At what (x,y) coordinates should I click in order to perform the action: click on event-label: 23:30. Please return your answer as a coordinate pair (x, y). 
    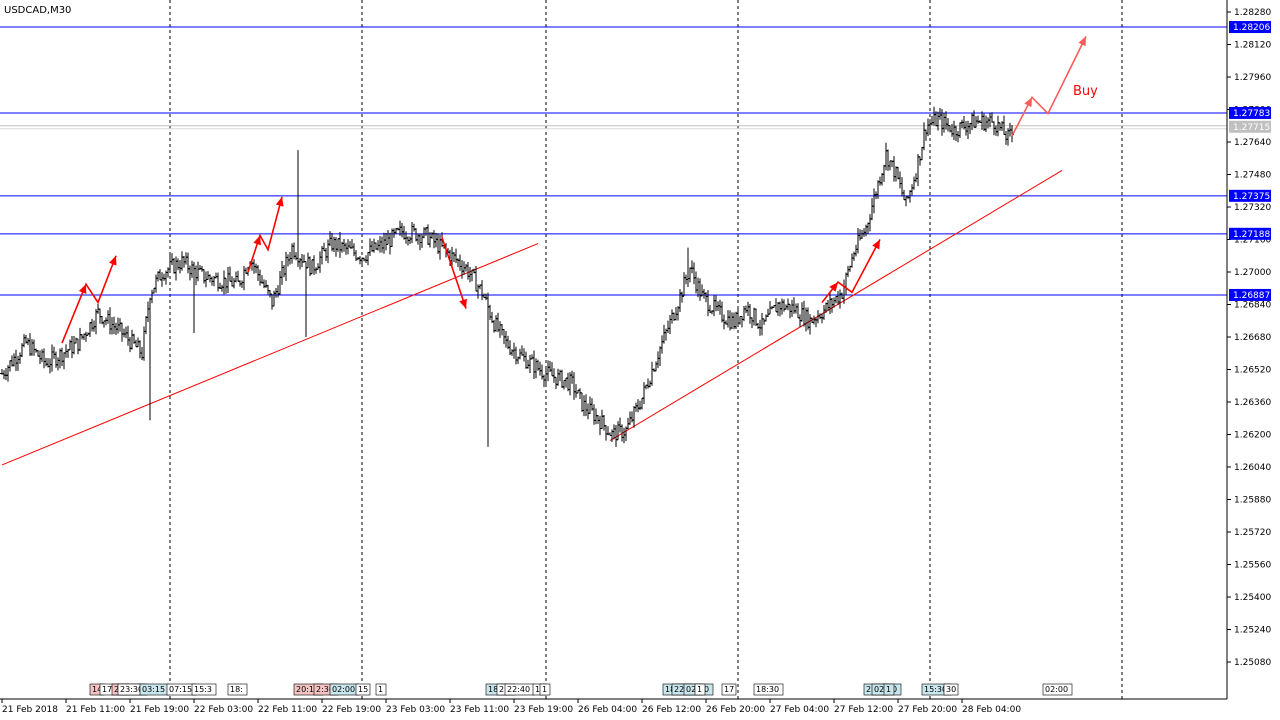
    Looking at the image, I should click on (131, 689).